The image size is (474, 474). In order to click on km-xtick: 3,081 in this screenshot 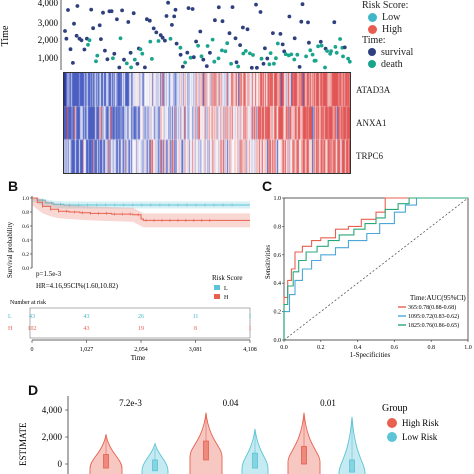, I will do `click(196, 350)`.